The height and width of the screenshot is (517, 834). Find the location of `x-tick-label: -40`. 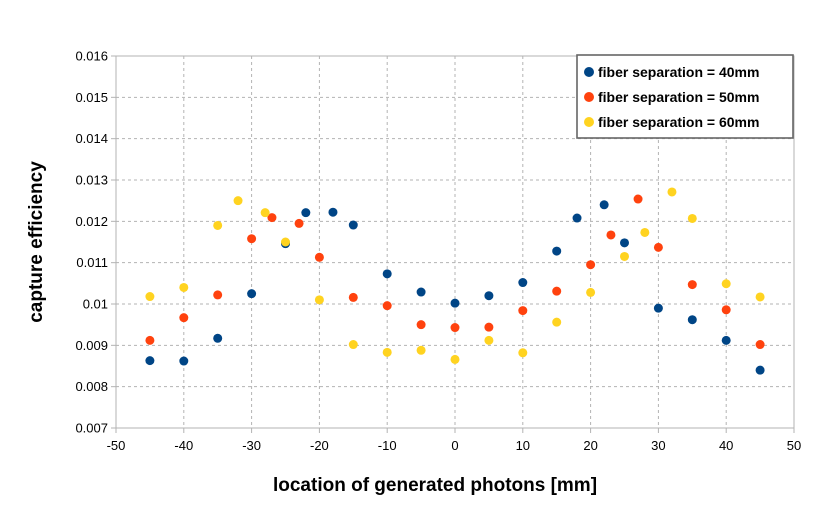

x-tick-label: -40 is located at coordinates (183, 445).